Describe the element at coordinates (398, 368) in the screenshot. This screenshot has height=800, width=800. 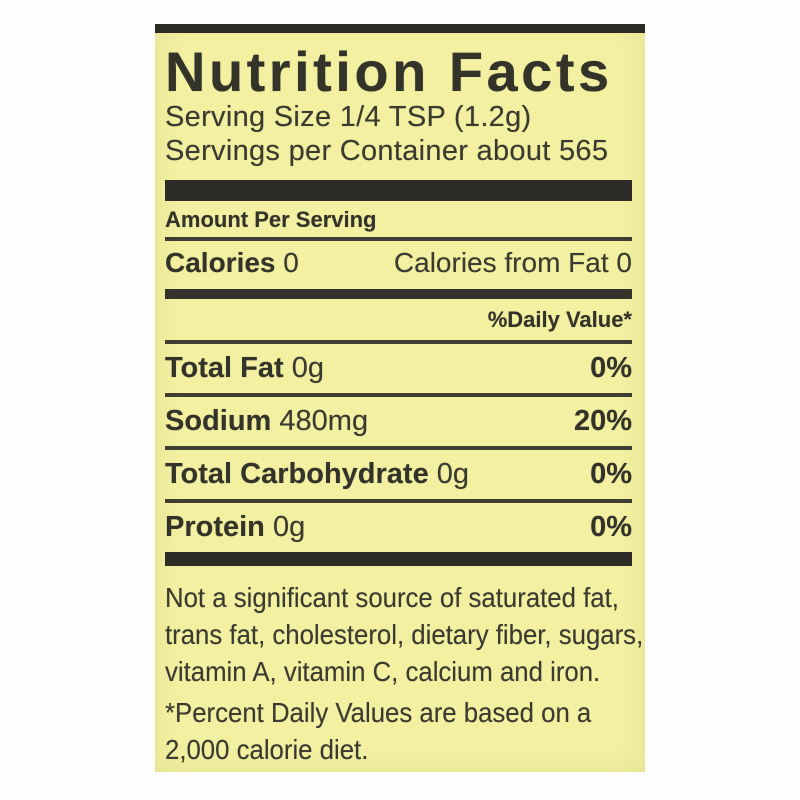
I see `nutrient-row-total-fat: Total Fat 0g 0%` at that location.